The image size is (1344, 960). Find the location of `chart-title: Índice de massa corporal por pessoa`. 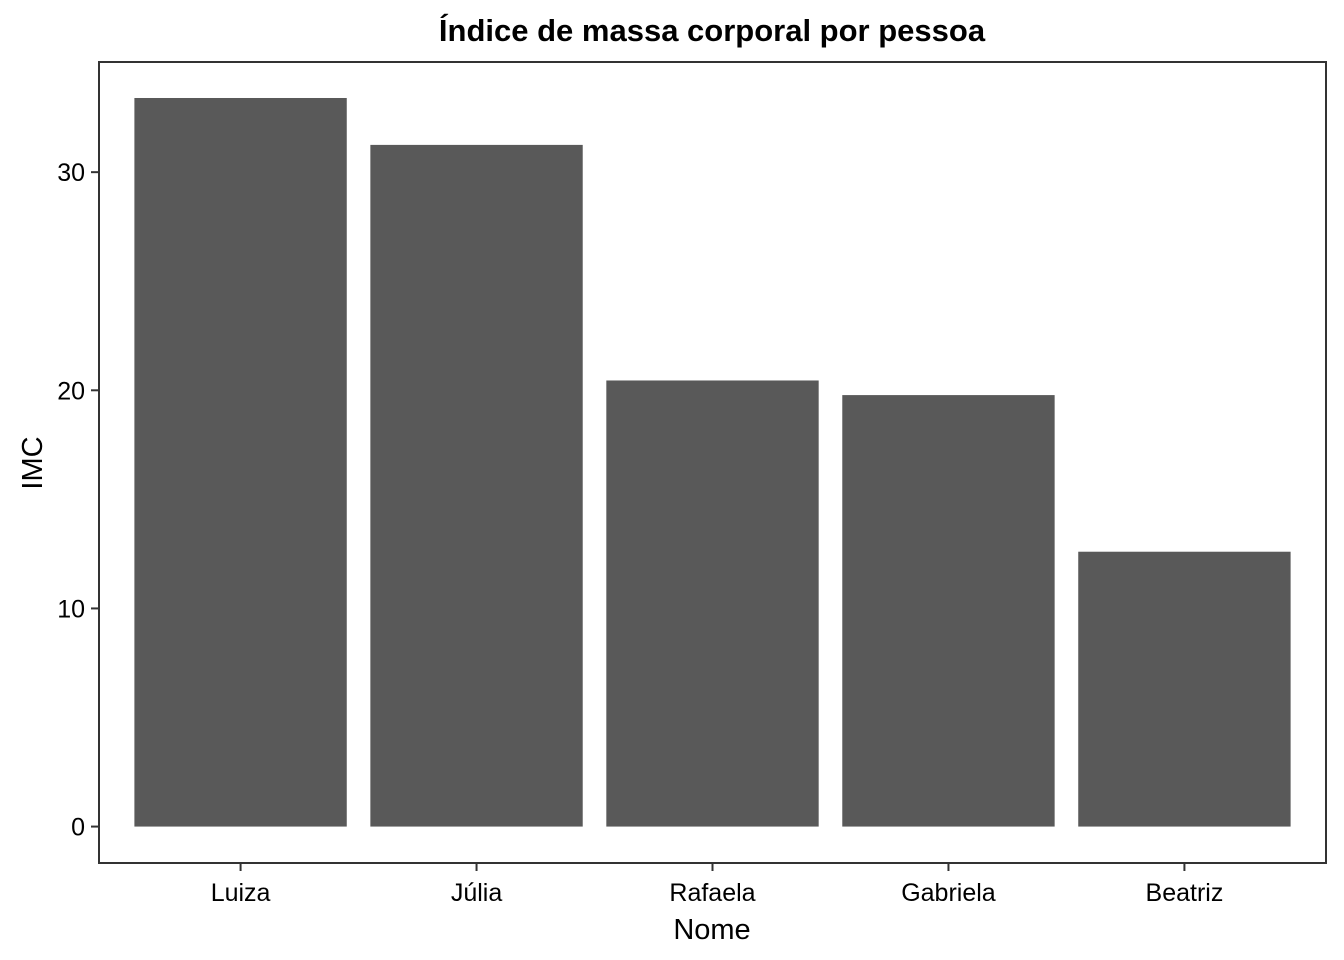

chart-title: Índice de massa corporal por pessoa is located at coordinates (712, 30).